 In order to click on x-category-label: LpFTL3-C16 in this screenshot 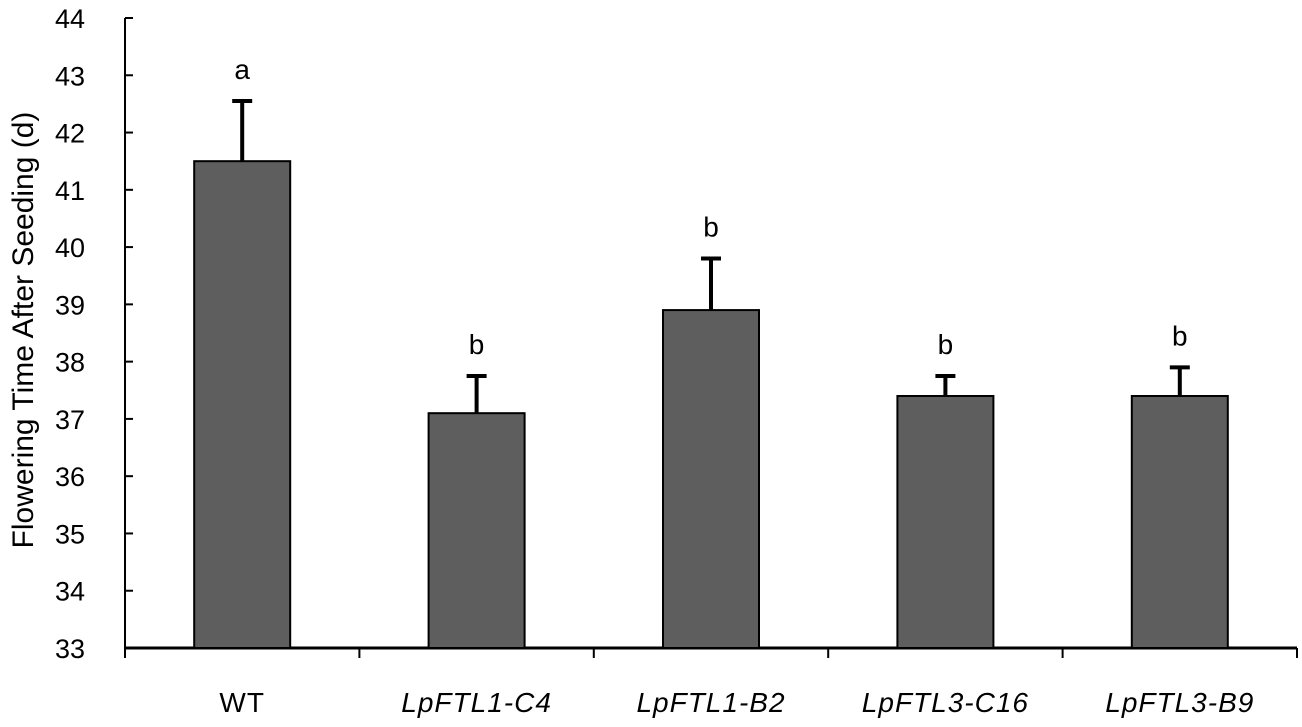, I will do `click(945, 702)`.